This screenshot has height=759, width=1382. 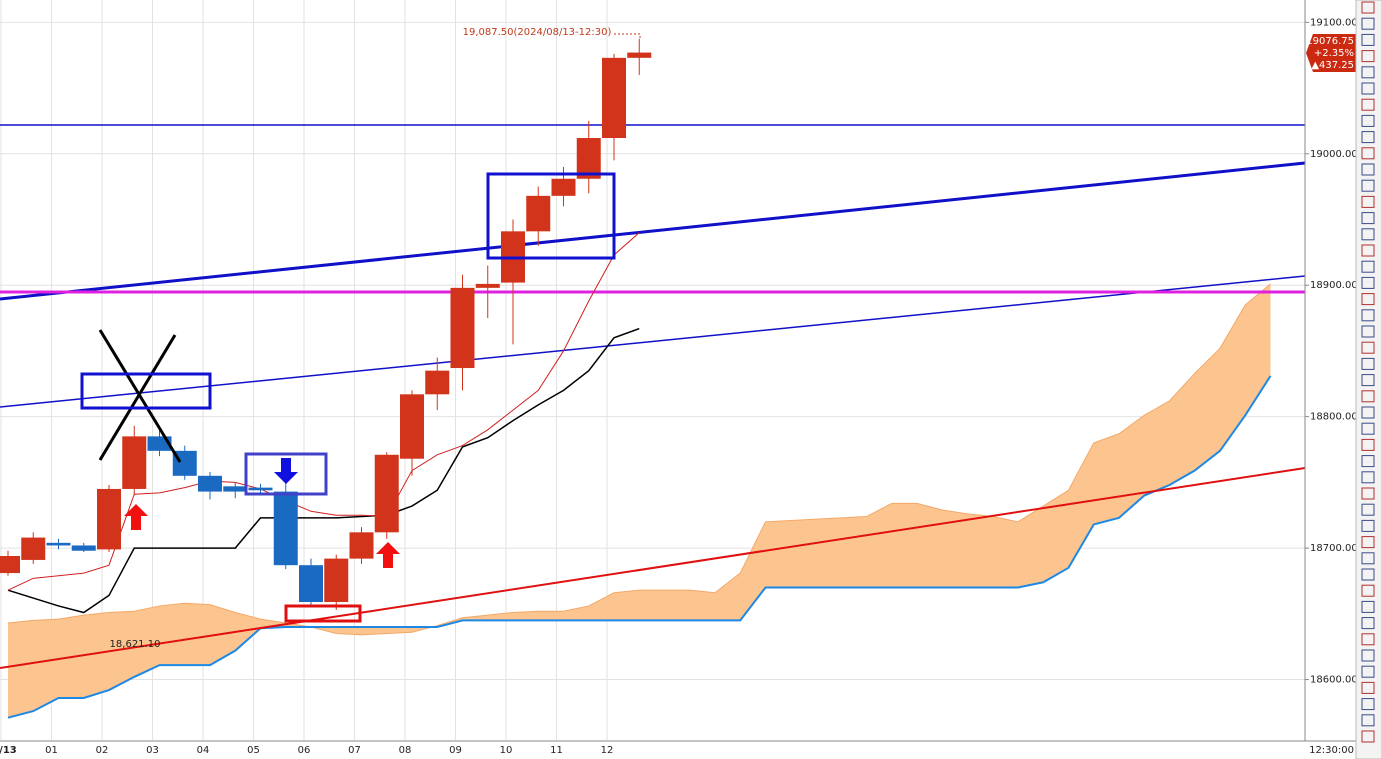 I want to click on cross-stroke, so click(x=137, y=397).